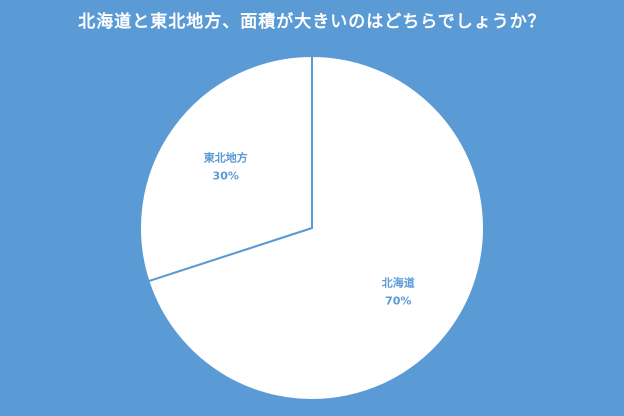  Describe the element at coordinates (226, 175) in the screenshot. I see `slice-label-value-2: 30%` at that location.